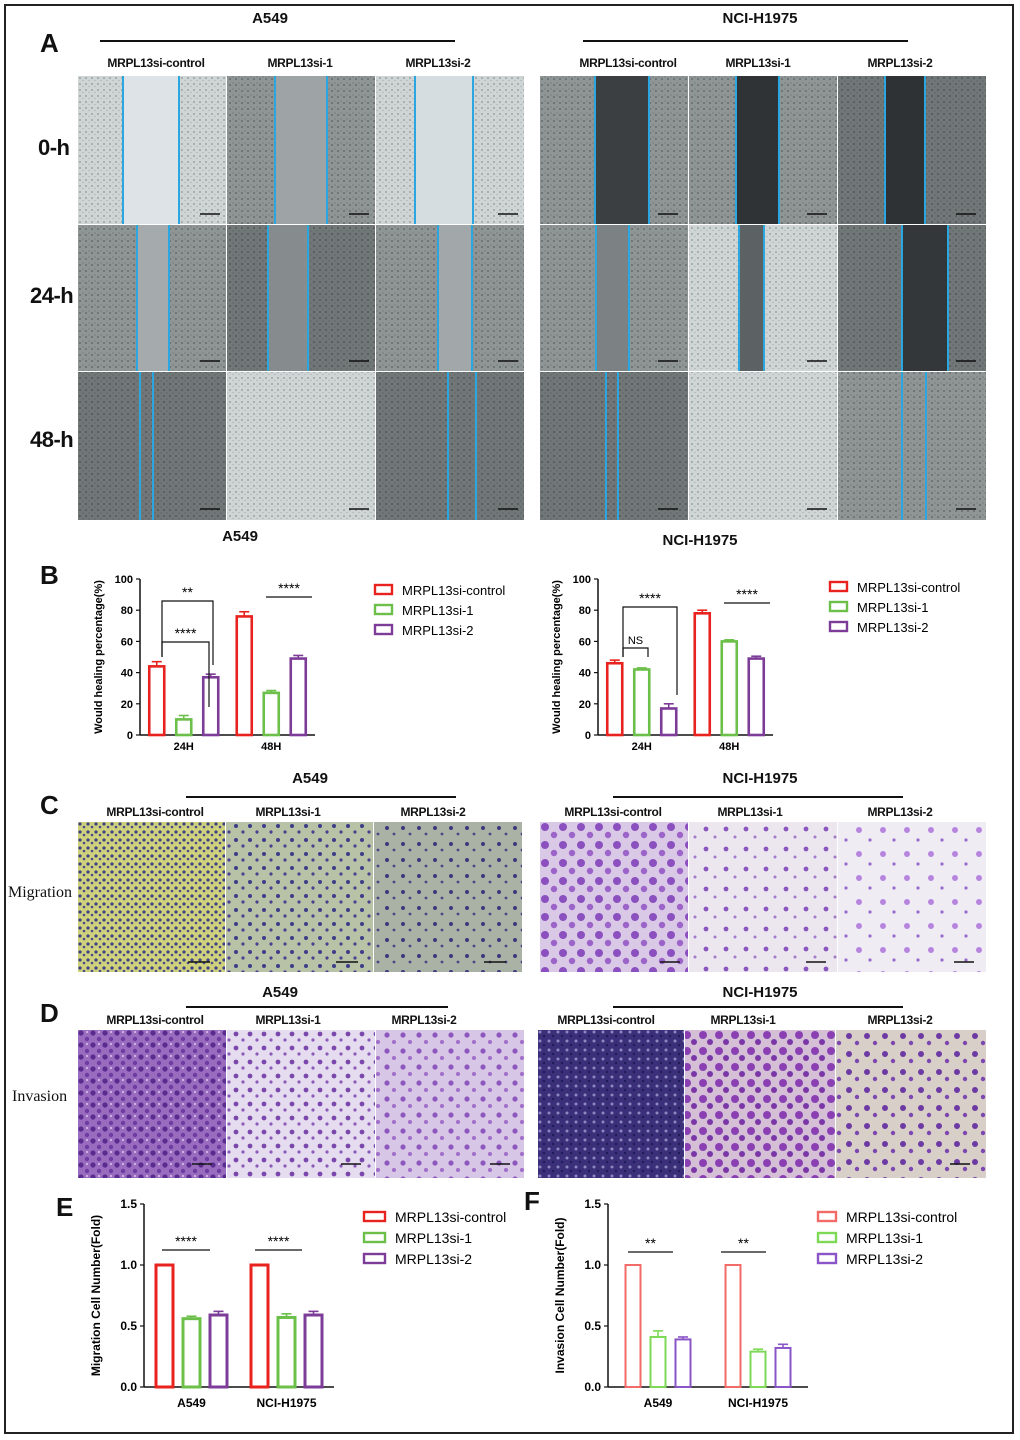 This screenshot has height=1440, width=1020. Describe the element at coordinates (582, 580) in the screenshot. I see `y-tick-label: 100` at that location.